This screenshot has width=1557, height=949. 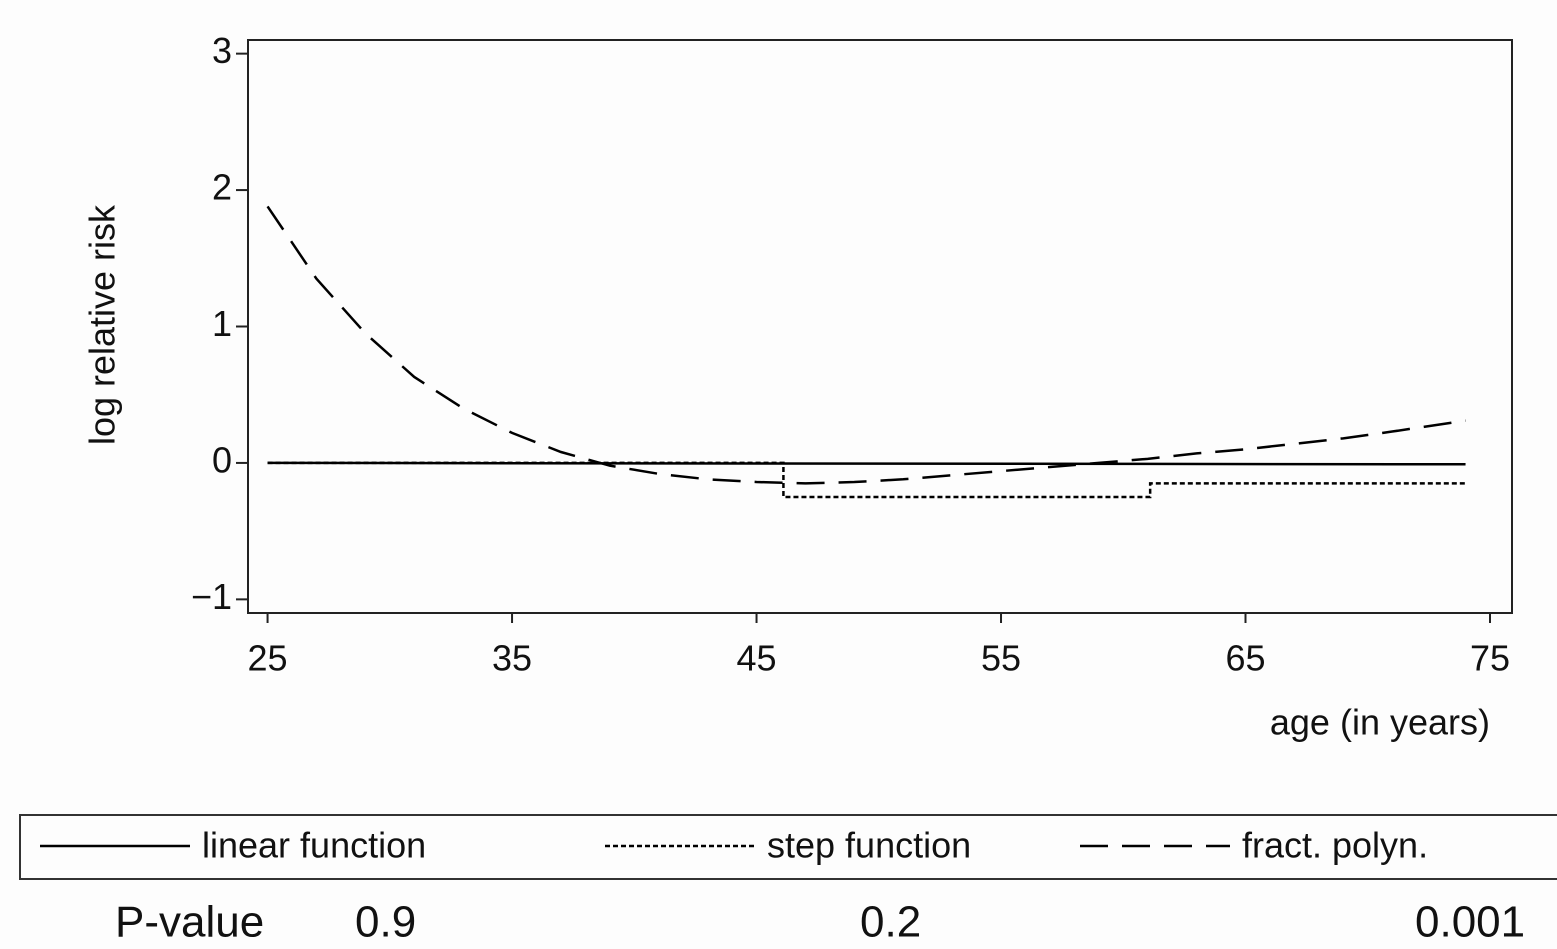 I want to click on p-value: 0.2, so click(x=890, y=922).